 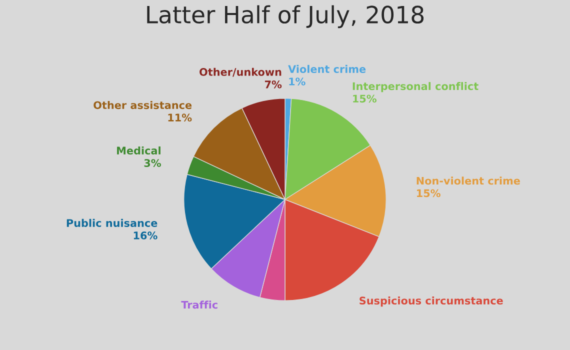 What do you see at coordinates (285, 16) in the screenshot?
I see `chart-title: Latter Half of July, 2018` at bounding box center [285, 16].